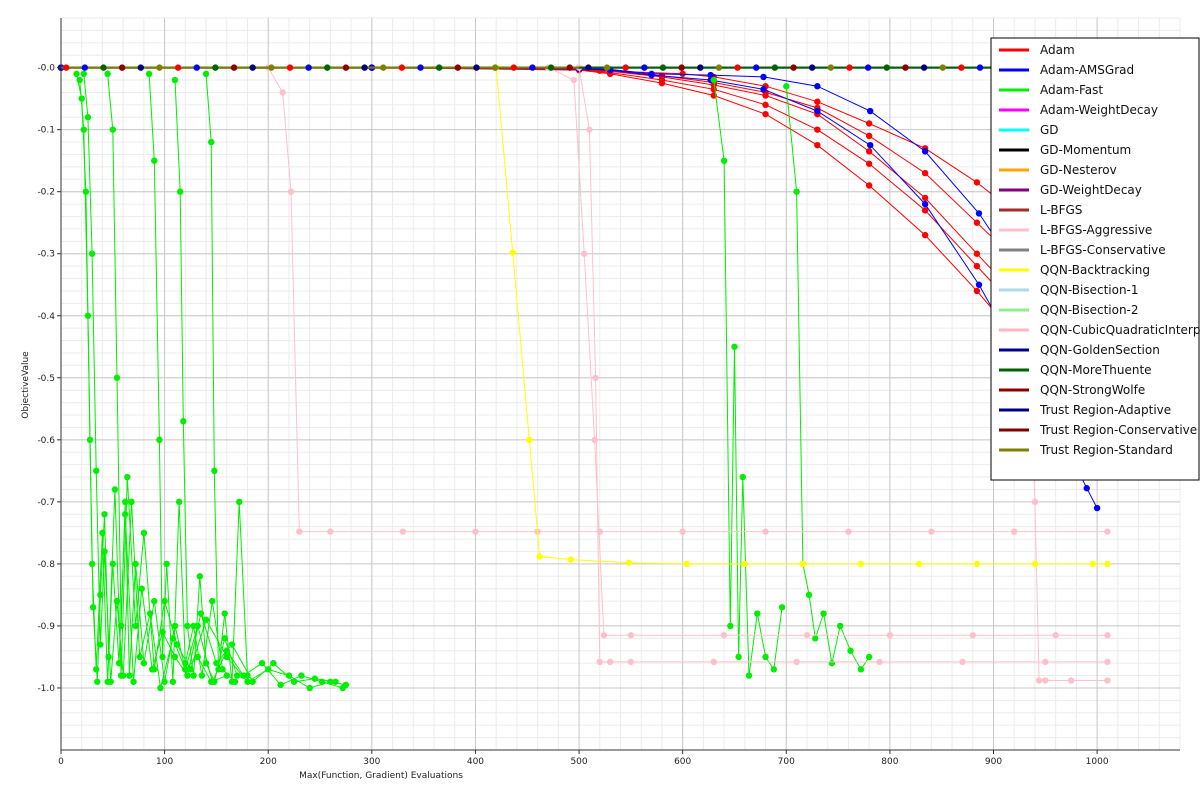  Describe the element at coordinates (46, 193) in the screenshot. I see `y-tick-label: -0.2` at that location.